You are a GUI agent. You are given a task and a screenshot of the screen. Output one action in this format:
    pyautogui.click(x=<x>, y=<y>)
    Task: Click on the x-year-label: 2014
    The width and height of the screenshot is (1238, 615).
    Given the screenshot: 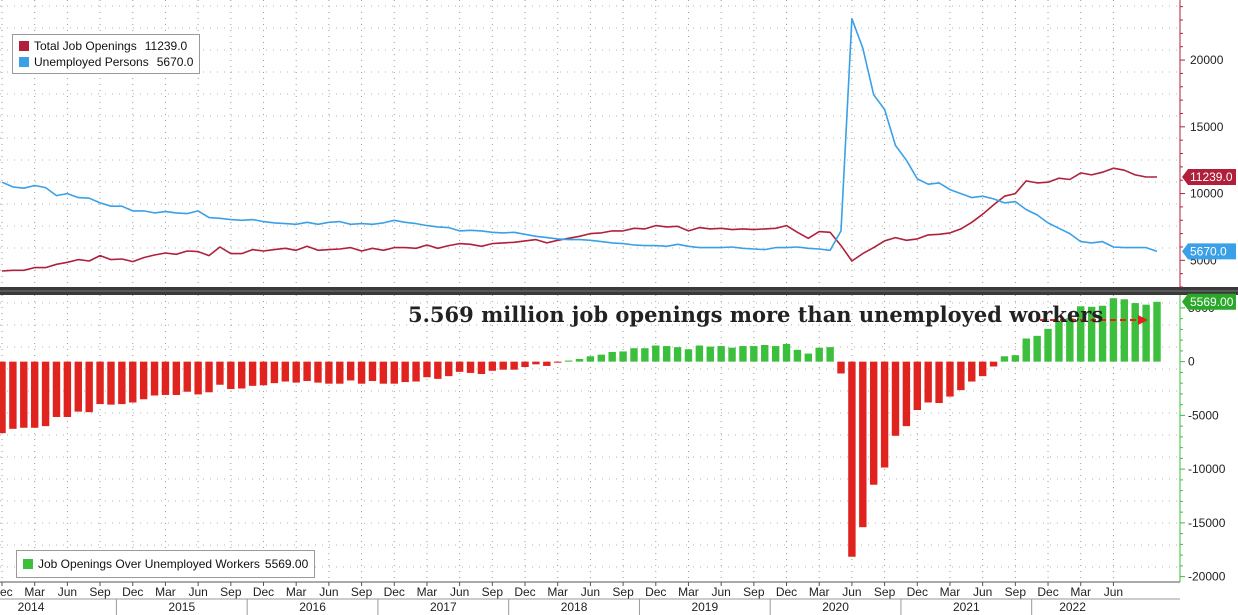 What is the action you would take?
    pyautogui.click(x=31, y=607)
    